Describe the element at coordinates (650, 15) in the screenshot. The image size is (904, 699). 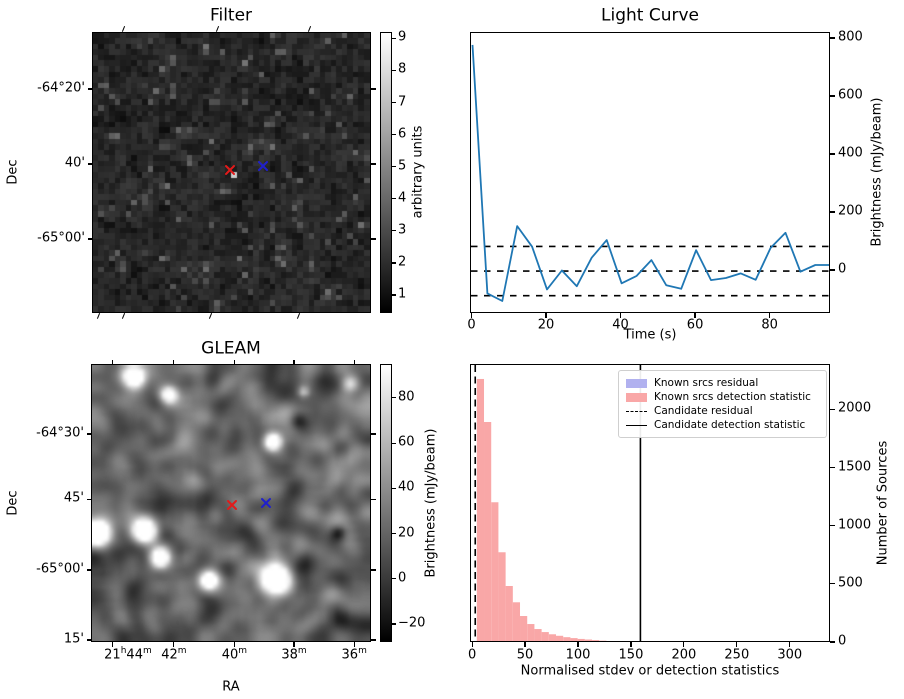
I see `light-curve-title: Light Curve` at that location.